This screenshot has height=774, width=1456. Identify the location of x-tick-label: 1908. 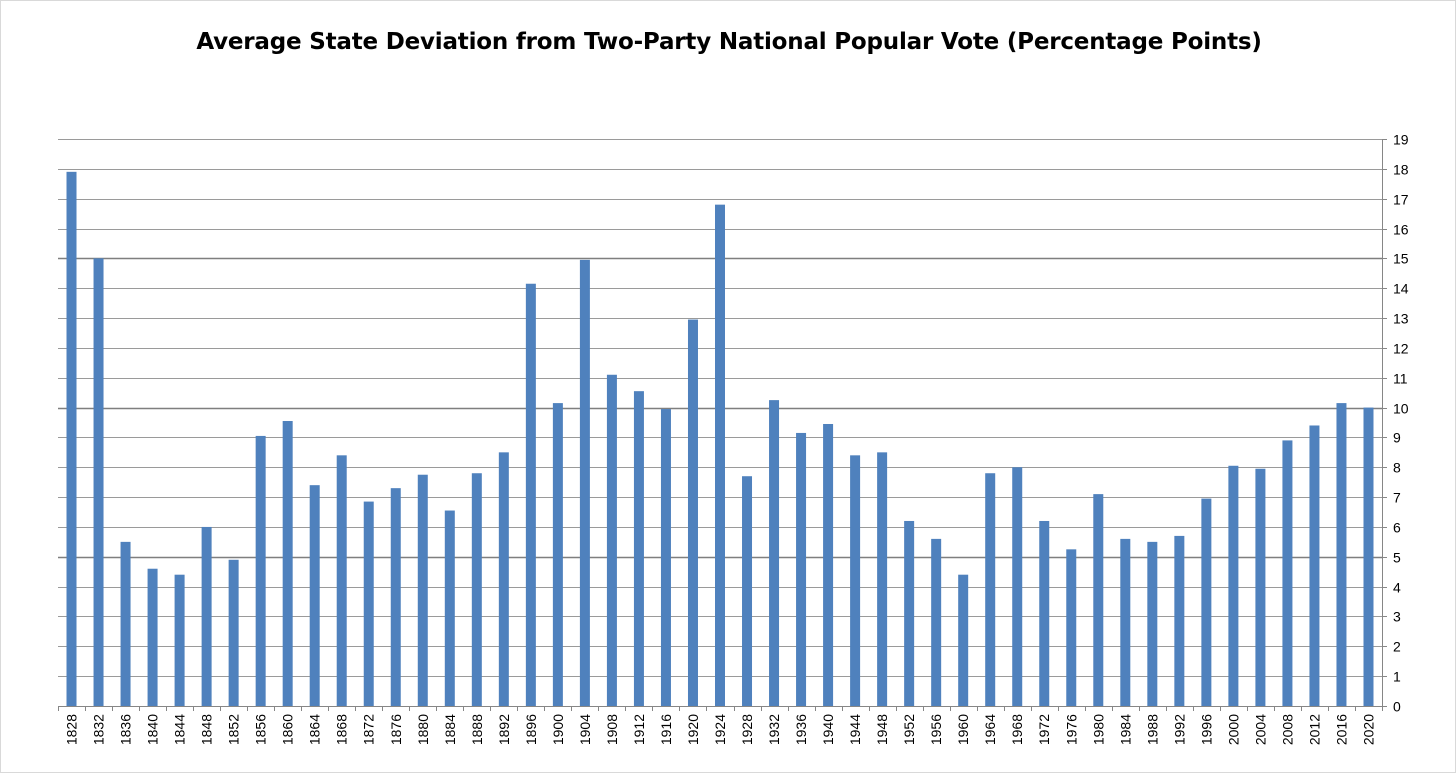
(612, 729).